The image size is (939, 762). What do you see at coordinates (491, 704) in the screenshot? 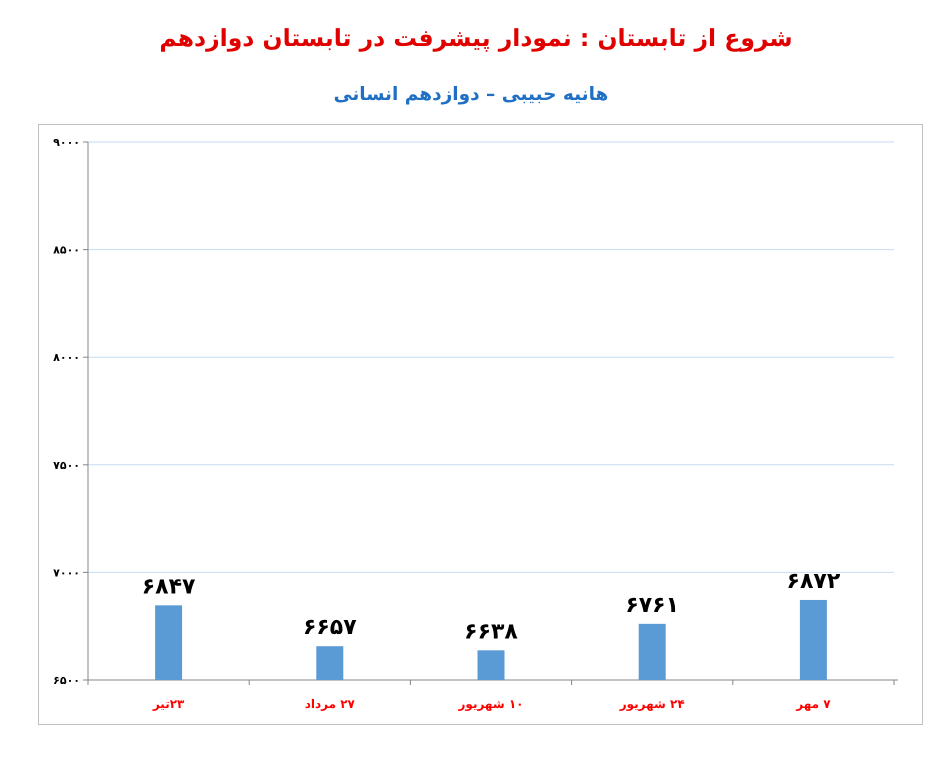
I see `x-tick-label: ۱۰ شهریور` at bounding box center [491, 704].